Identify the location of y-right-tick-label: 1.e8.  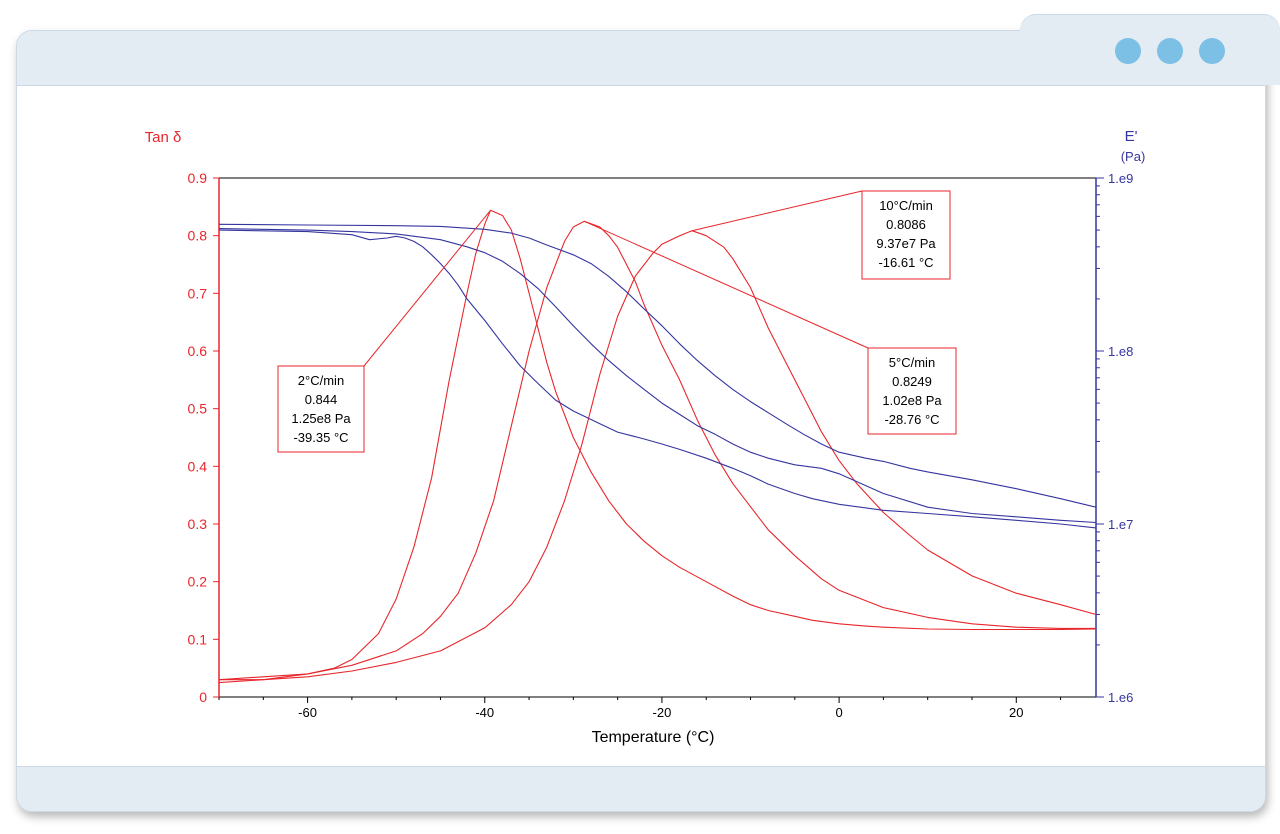
(1120, 351).